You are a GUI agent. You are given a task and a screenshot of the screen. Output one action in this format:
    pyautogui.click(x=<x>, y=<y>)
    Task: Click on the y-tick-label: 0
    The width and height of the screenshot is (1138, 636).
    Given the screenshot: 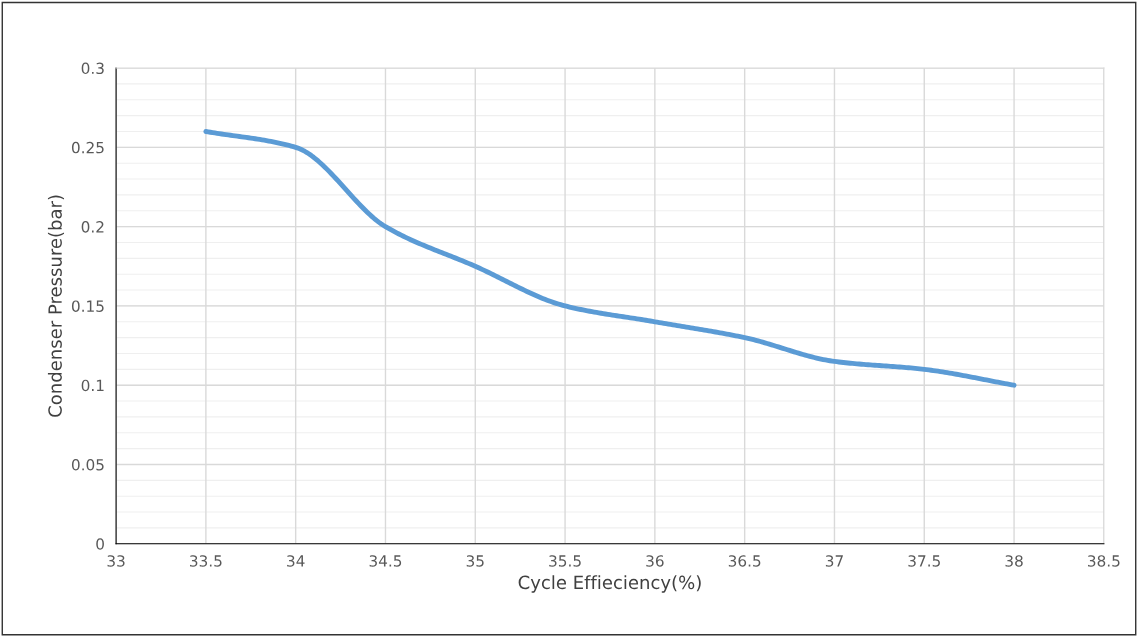 What is the action you would take?
    pyautogui.click(x=100, y=544)
    